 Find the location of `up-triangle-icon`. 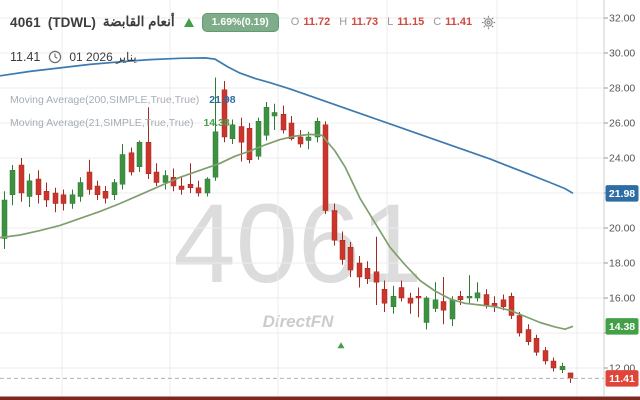

up-triangle-icon is located at coordinates (188, 22).